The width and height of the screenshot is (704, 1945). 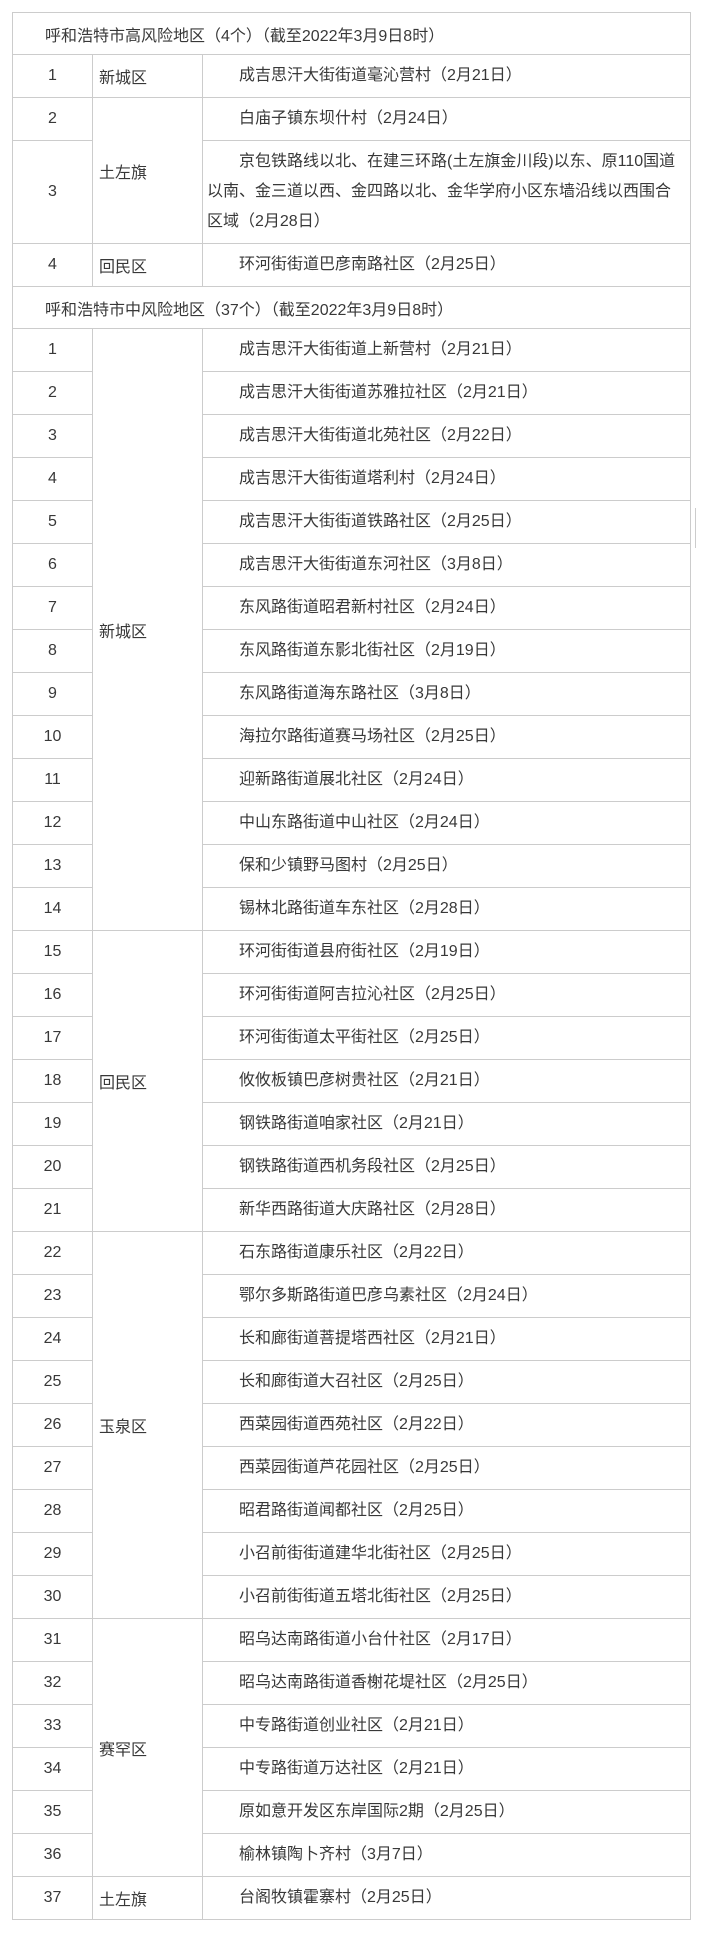 What do you see at coordinates (446, 1339) in the screenshot?
I see `area-cell: 长和廊街道菩提塔西社区（2月21日）` at bounding box center [446, 1339].